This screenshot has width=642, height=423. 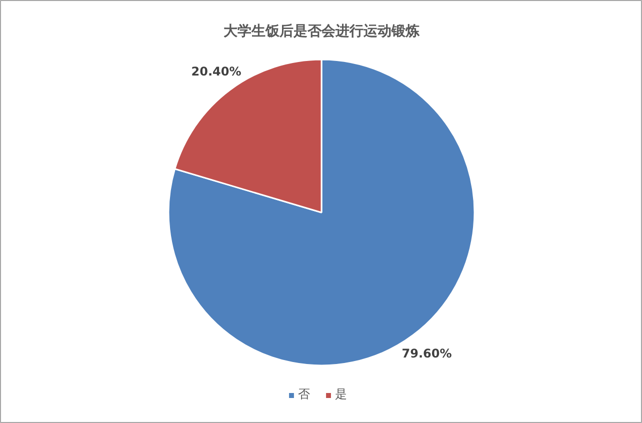 What do you see at coordinates (427, 353) in the screenshot?
I see `data-label: 79.60%` at bounding box center [427, 353].